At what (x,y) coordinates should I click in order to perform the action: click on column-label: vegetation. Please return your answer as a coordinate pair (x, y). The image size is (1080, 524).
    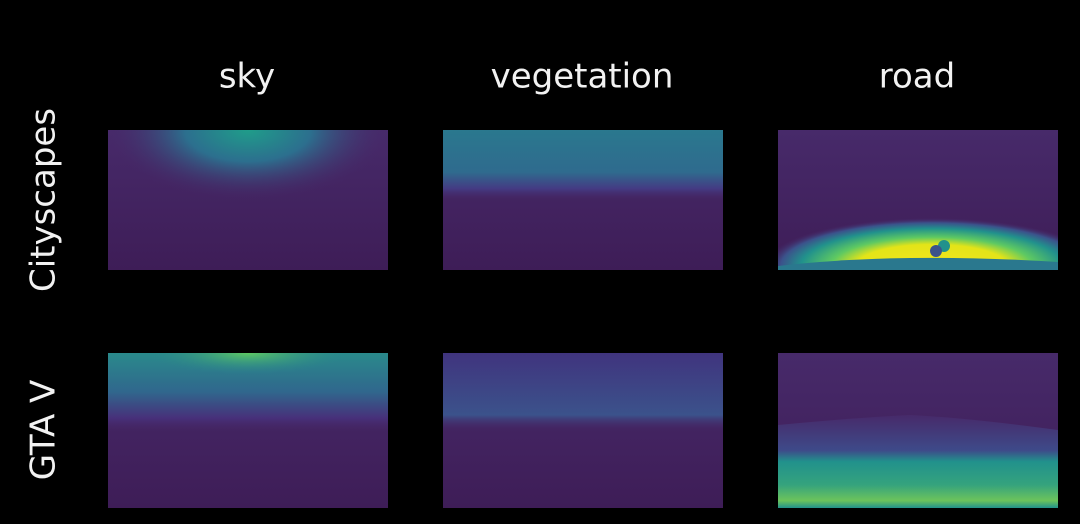
    Looking at the image, I should click on (582, 77).